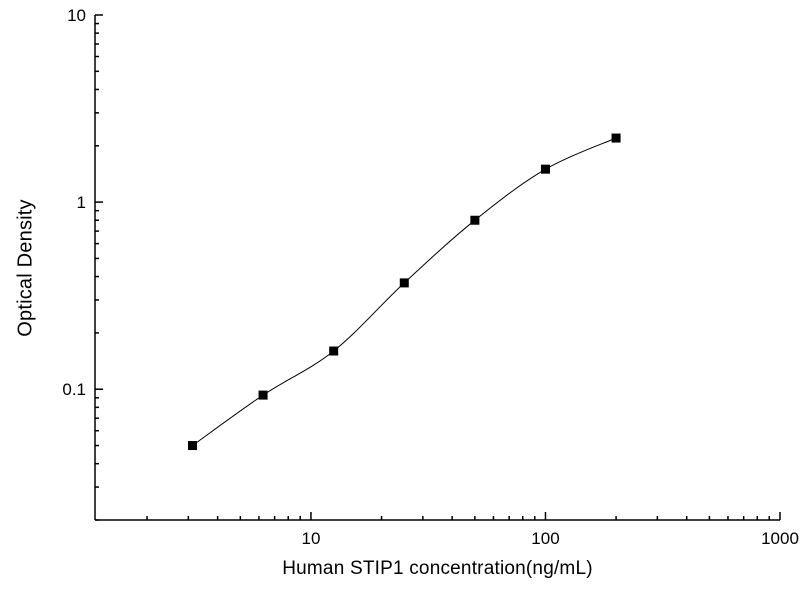 The width and height of the screenshot is (800, 600). What do you see at coordinates (25, 268) in the screenshot?
I see `y-axis-title: Optical Density` at bounding box center [25, 268].